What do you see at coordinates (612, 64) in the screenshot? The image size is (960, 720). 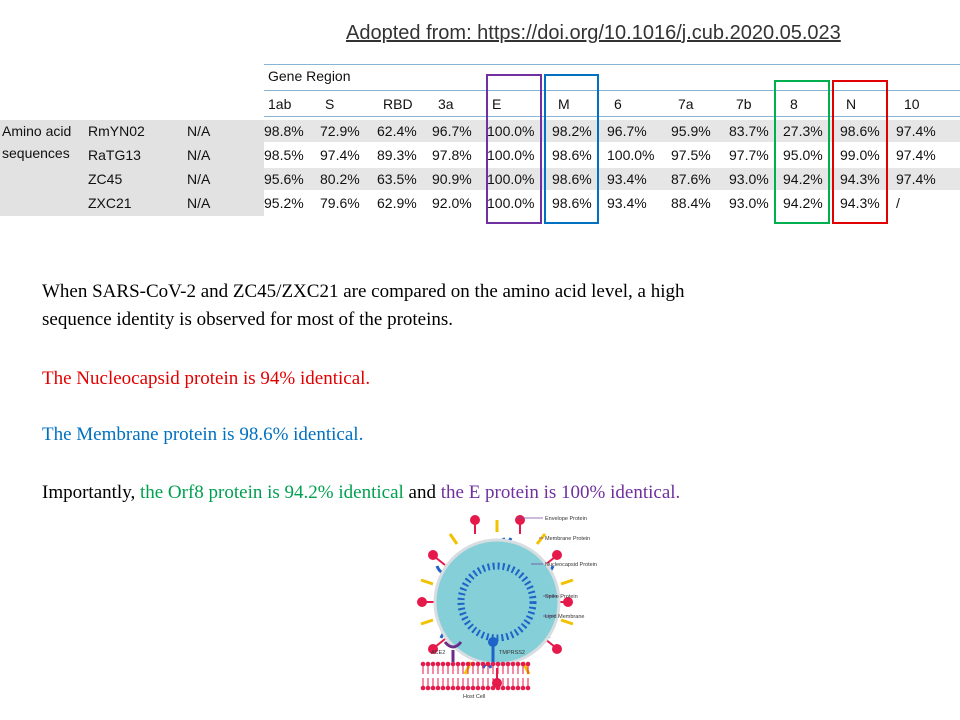 I see `table-top-rule` at bounding box center [612, 64].